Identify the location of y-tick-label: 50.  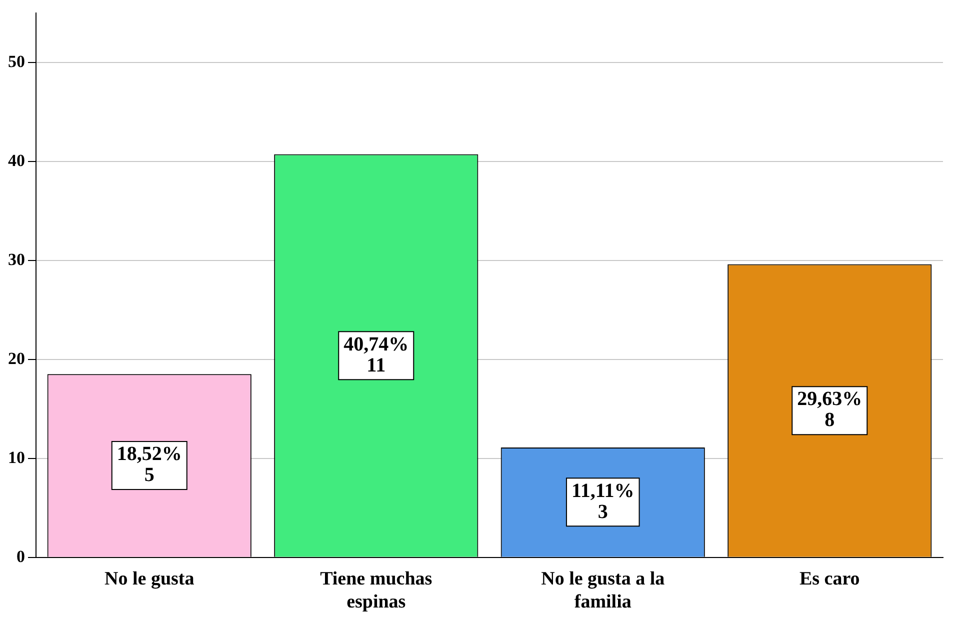
(16, 62).